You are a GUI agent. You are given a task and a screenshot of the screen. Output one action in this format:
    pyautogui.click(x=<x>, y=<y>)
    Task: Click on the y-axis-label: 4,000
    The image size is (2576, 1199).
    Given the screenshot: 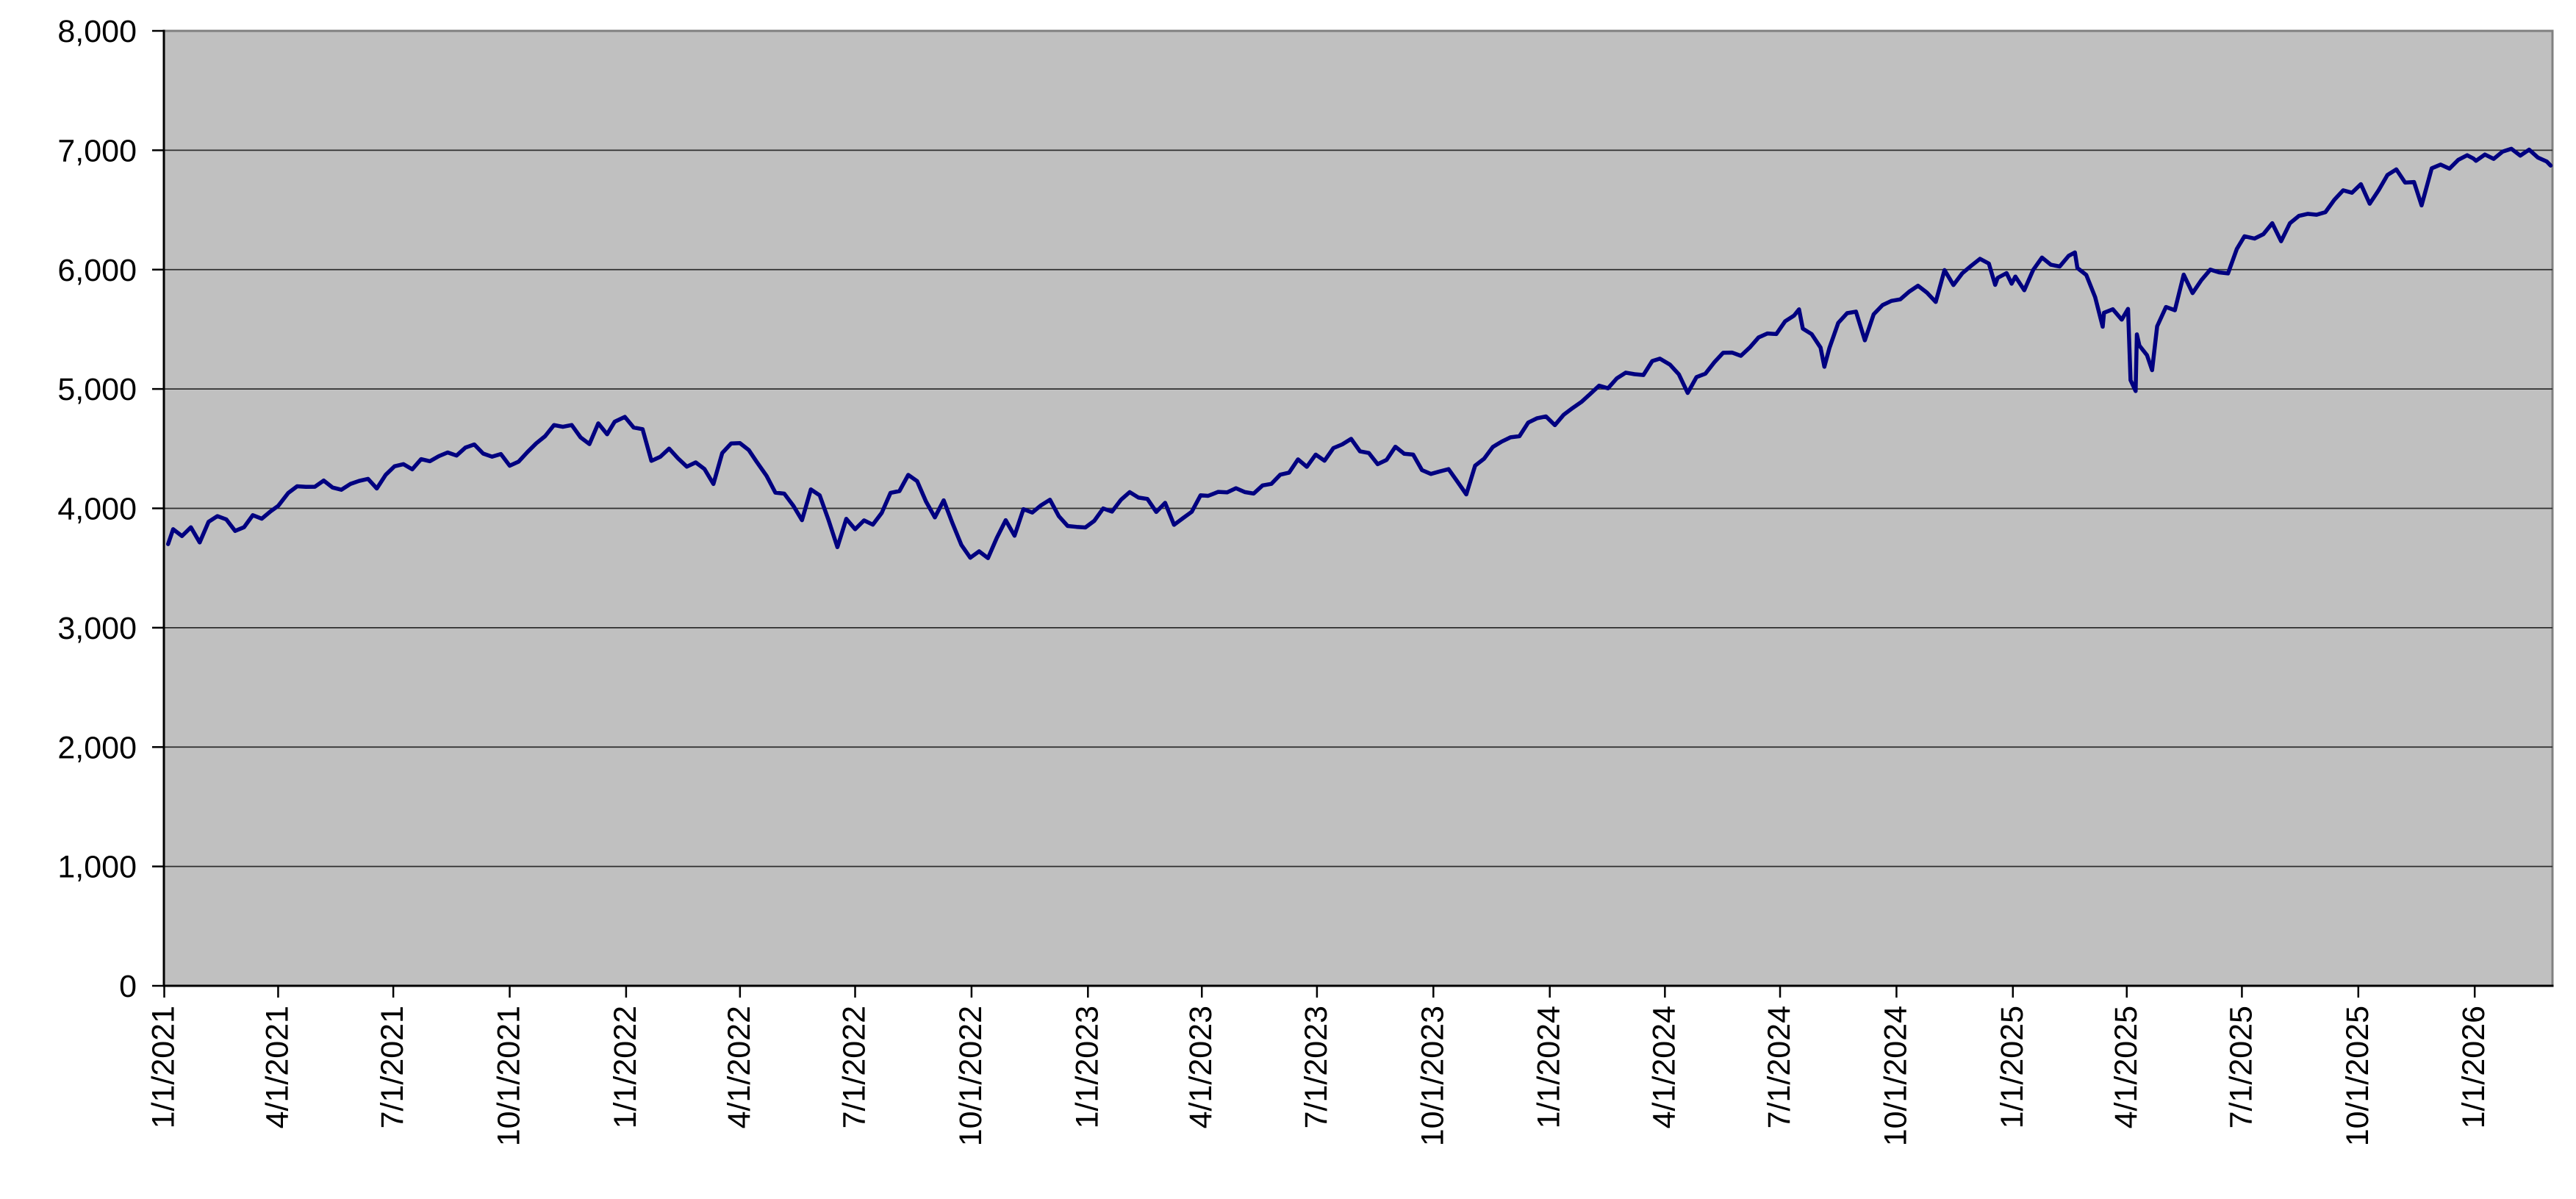 What is the action you would take?
    pyautogui.click(x=97, y=509)
    